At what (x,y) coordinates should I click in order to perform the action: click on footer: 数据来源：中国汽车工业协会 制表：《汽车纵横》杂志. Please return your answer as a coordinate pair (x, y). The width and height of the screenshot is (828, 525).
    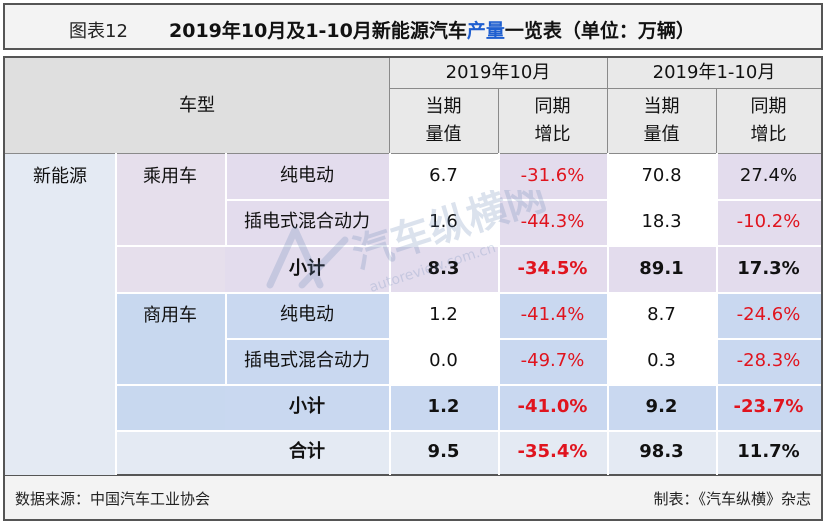
    Looking at the image, I should click on (413, 498).